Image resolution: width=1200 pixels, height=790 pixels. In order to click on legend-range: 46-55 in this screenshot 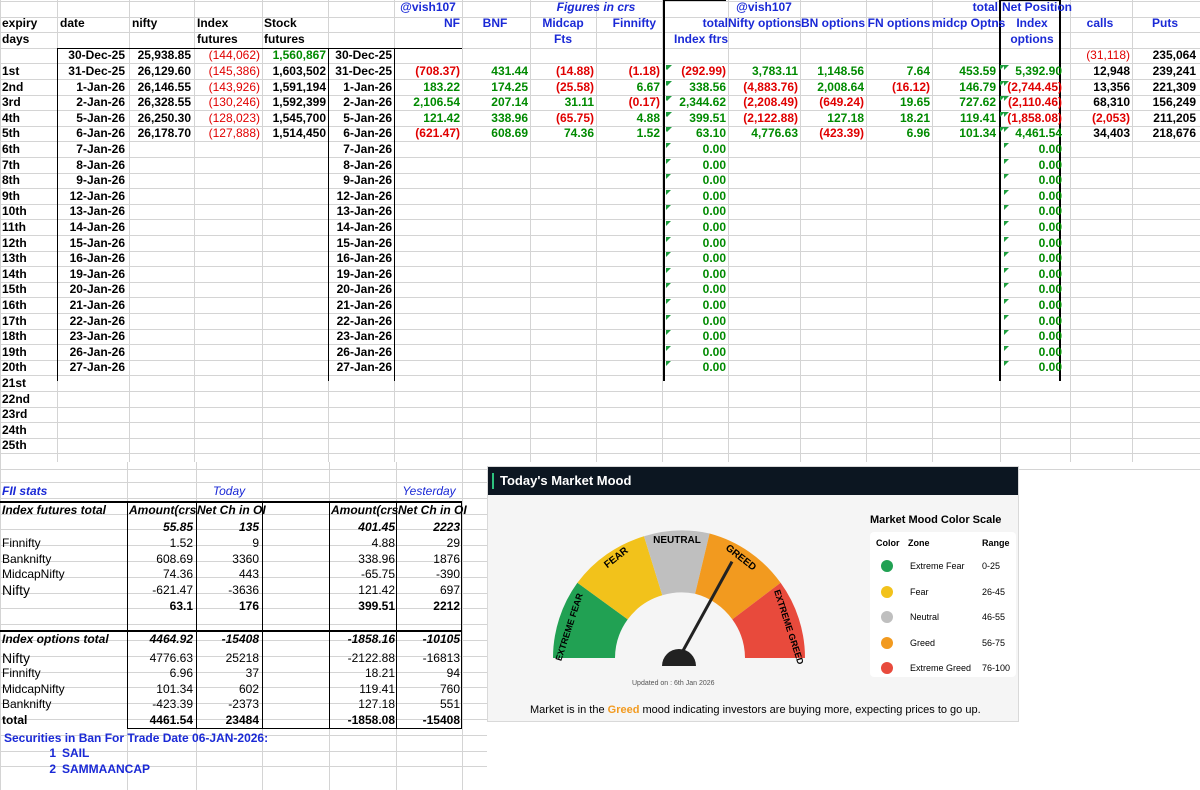, I will do `click(994, 617)`.